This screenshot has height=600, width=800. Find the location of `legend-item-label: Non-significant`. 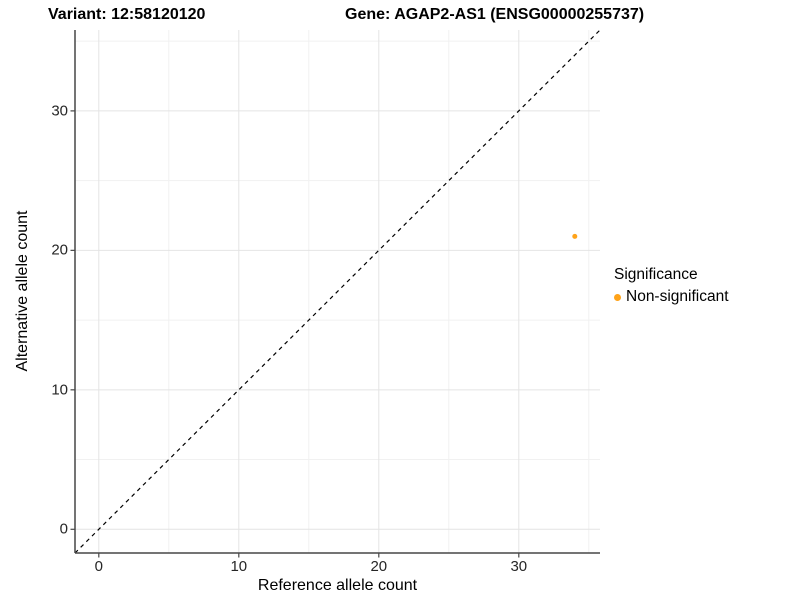

legend-item-label: Non-significant is located at coordinates (677, 296).